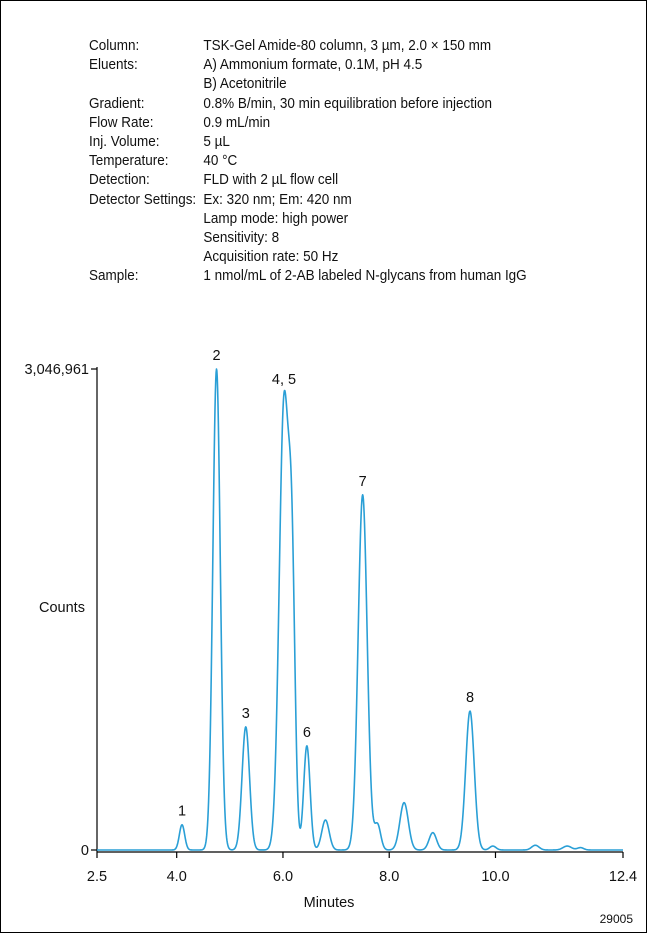  I want to click on y-tick-label: 0, so click(85, 851).